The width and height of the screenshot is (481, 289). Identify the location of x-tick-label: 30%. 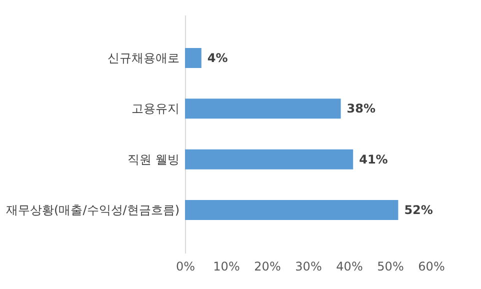
(308, 267).